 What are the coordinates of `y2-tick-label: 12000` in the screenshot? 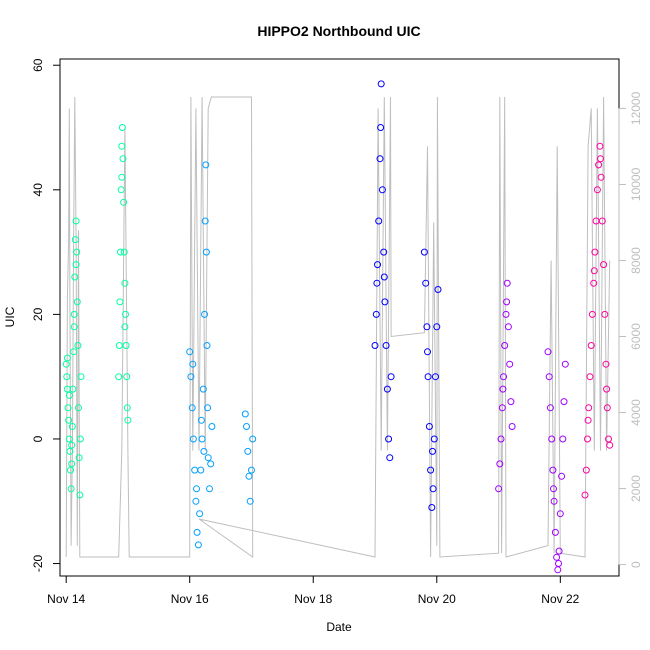 It's located at (636, 108).